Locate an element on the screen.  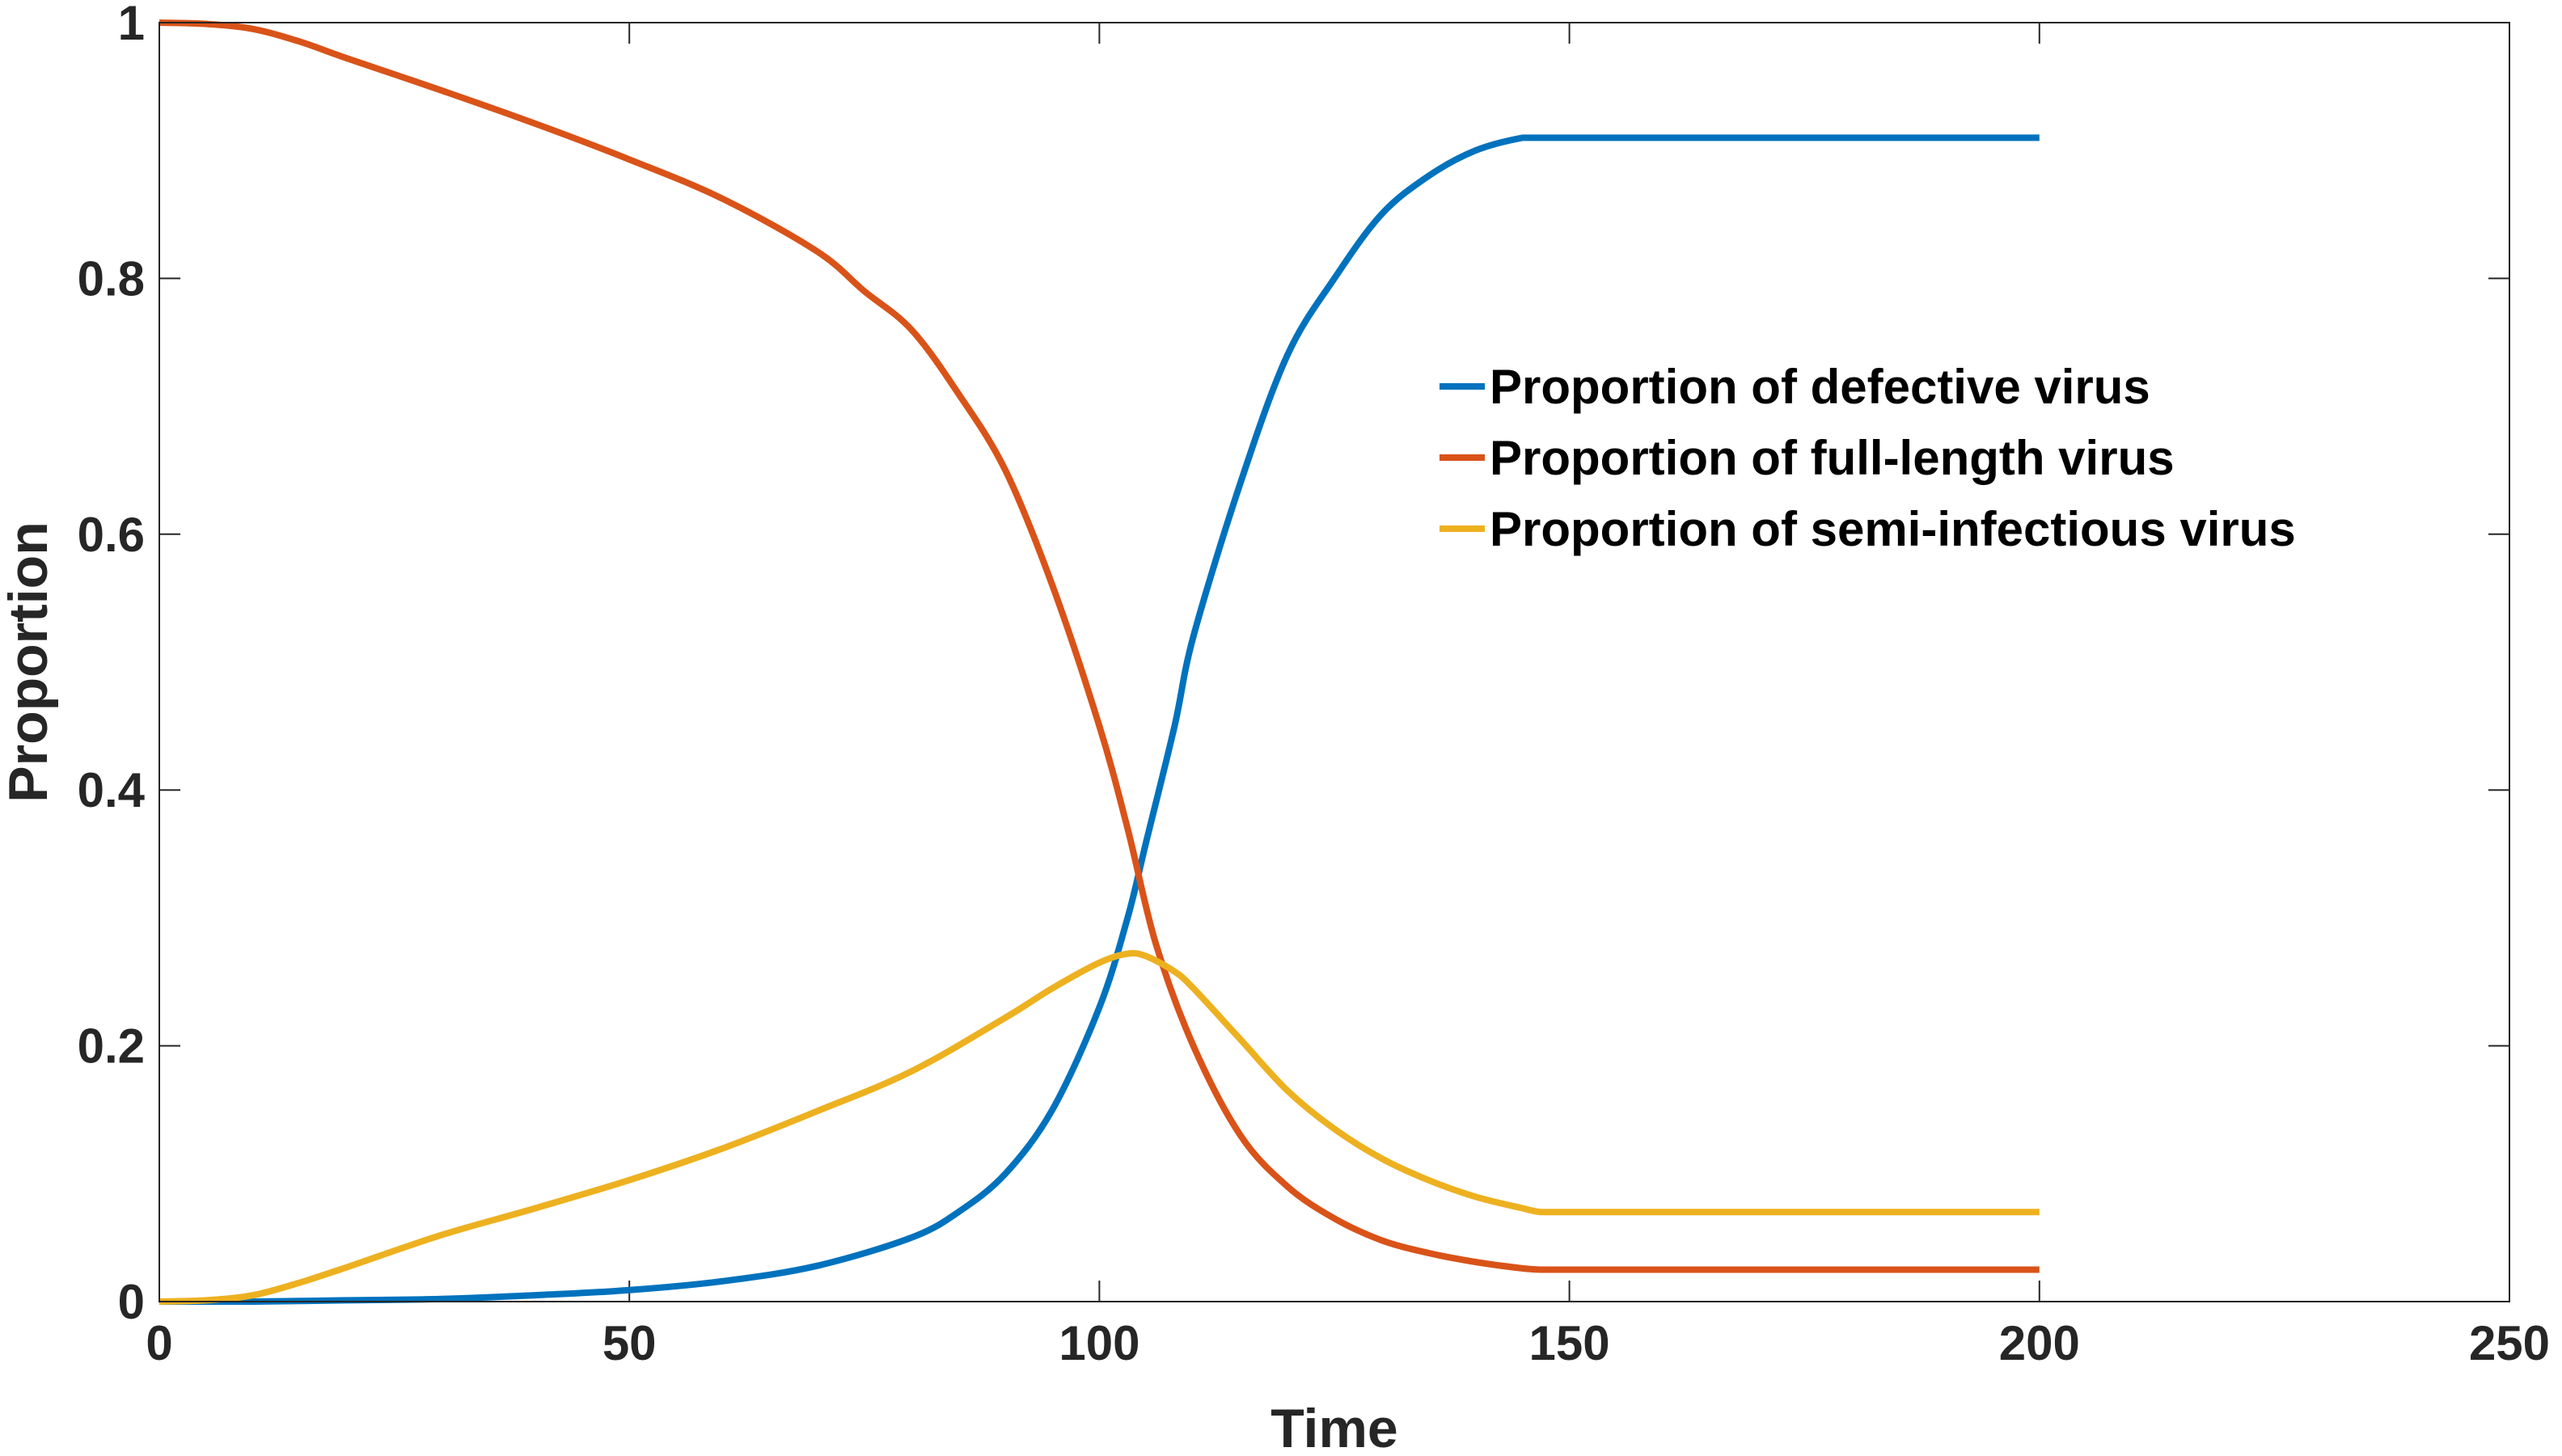
y-tick-label: 0.8 is located at coordinates (112, 278).